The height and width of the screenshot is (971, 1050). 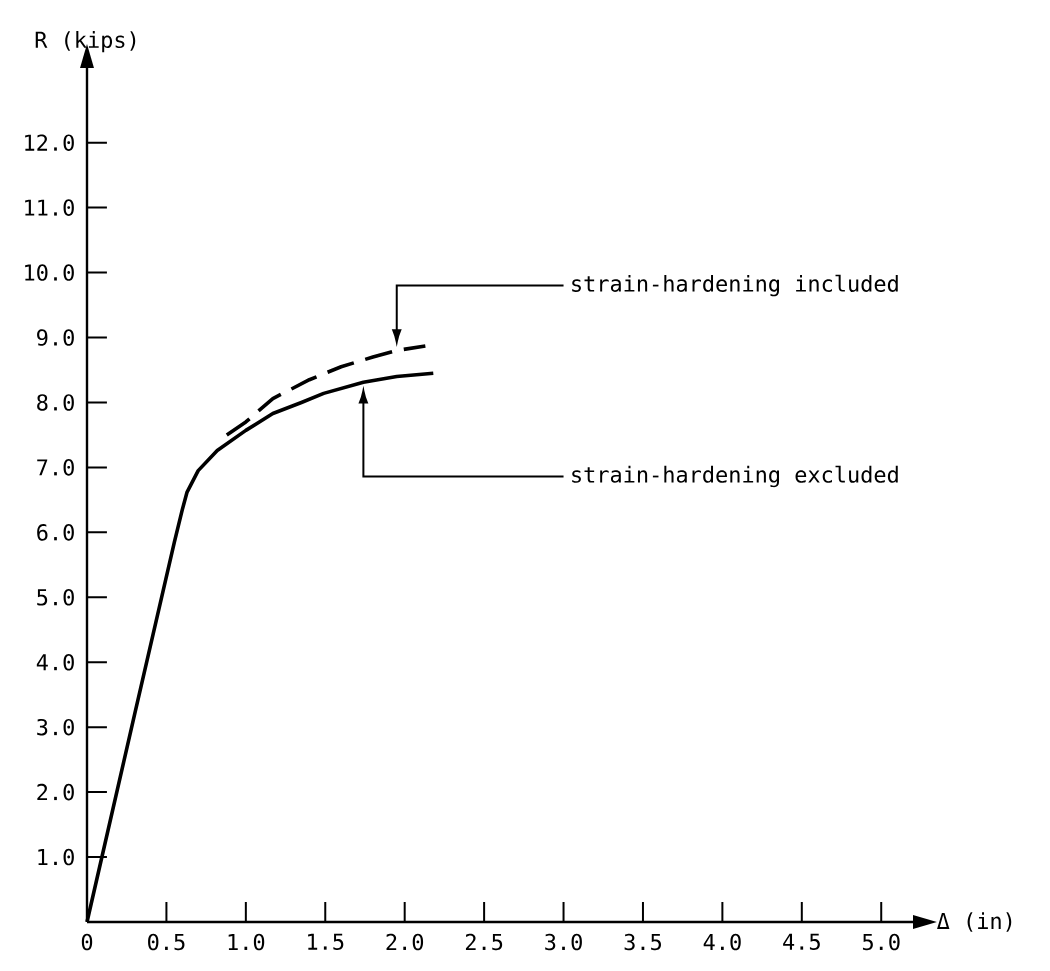 I want to click on x-axis-title: Δ (in), so click(x=974, y=922).